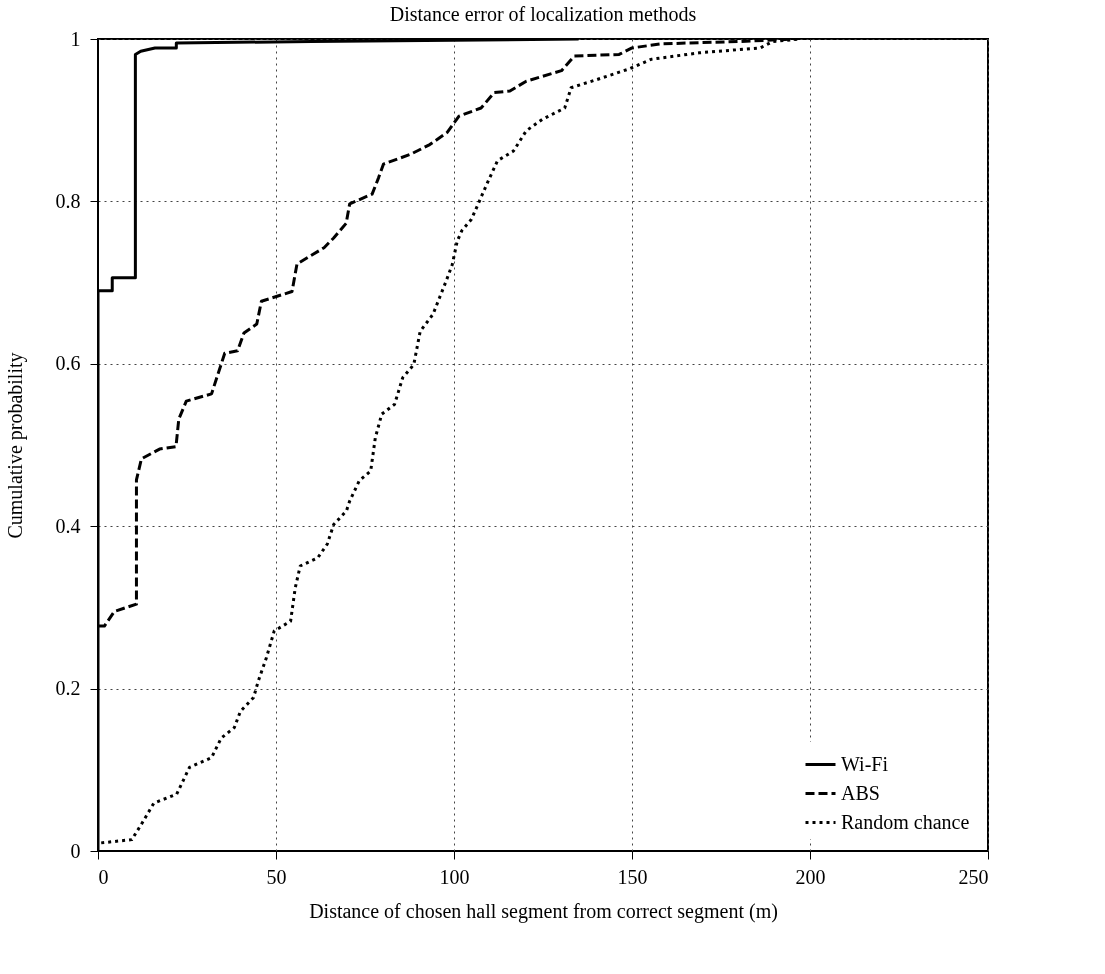 Image resolution: width=1105 pixels, height=974 pixels. What do you see at coordinates (973, 876) in the screenshot?
I see `x-tick-label: 250` at bounding box center [973, 876].